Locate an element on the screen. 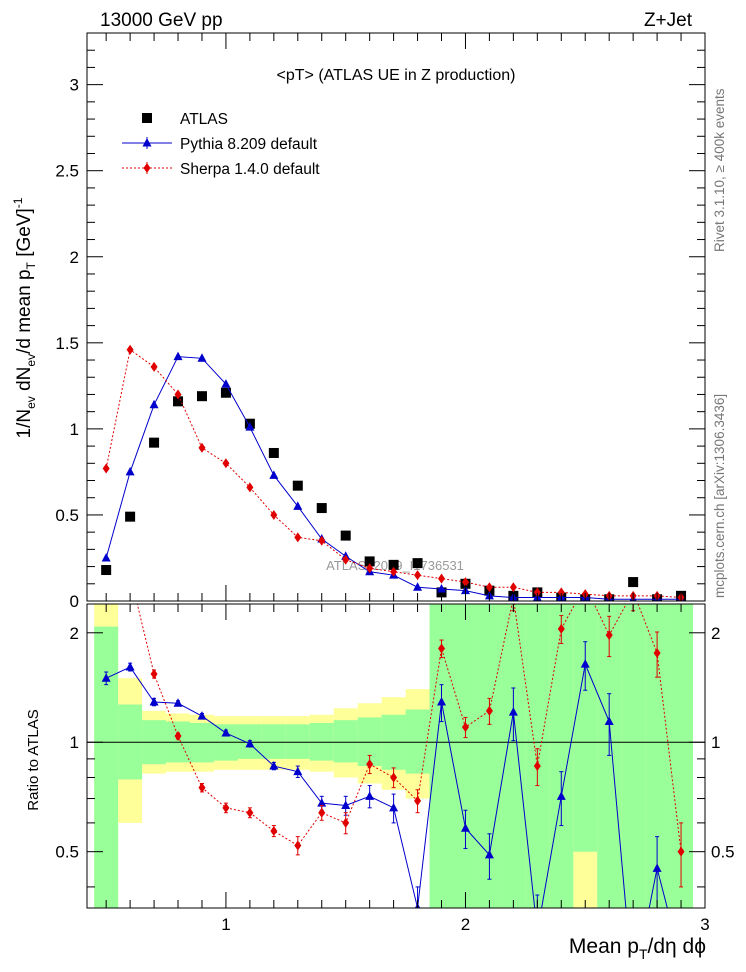 This screenshot has height=972, width=746. y-tick-label: 2.5 is located at coordinates (67, 171).